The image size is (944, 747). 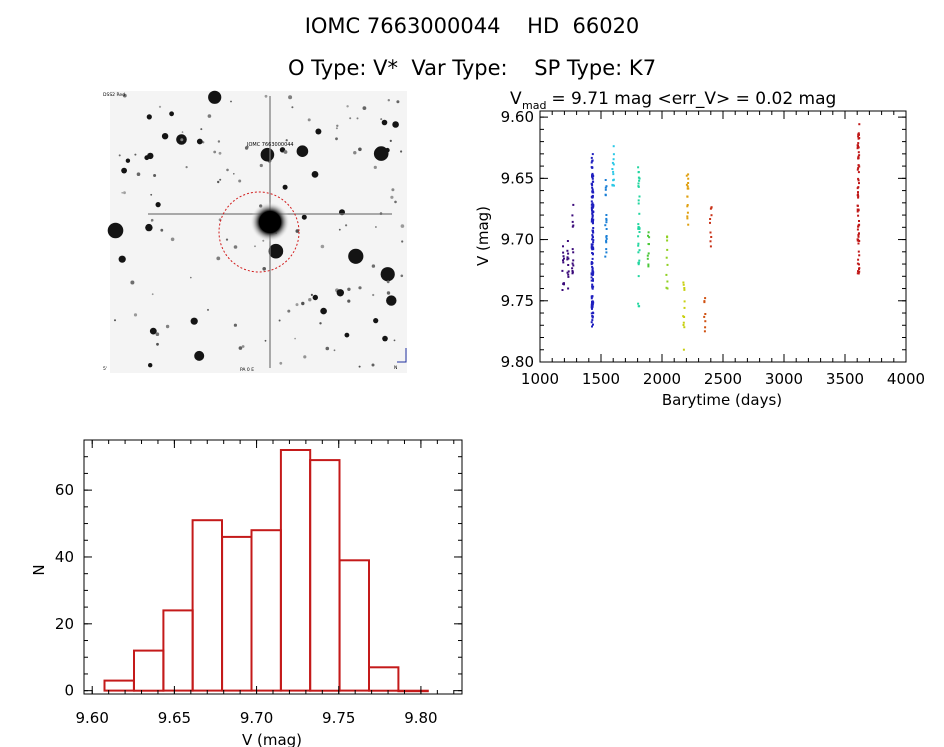 What do you see at coordinates (92, 718) in the screenshot?
I see `histogram-x-tick-label: 9.60` at bounding box center [92, 718].